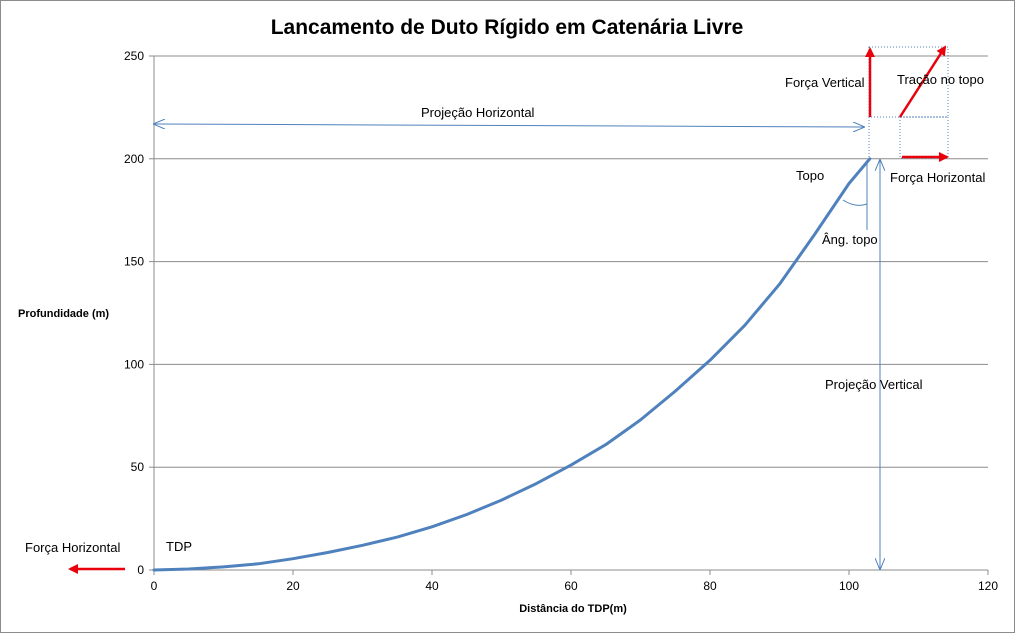 The height and width of the screenshot is (633, 1015). What do you see at coordinates (134, 159) in the screenshot?
I see `y-tick-label-200: 200` at bounding box center [134, 159].